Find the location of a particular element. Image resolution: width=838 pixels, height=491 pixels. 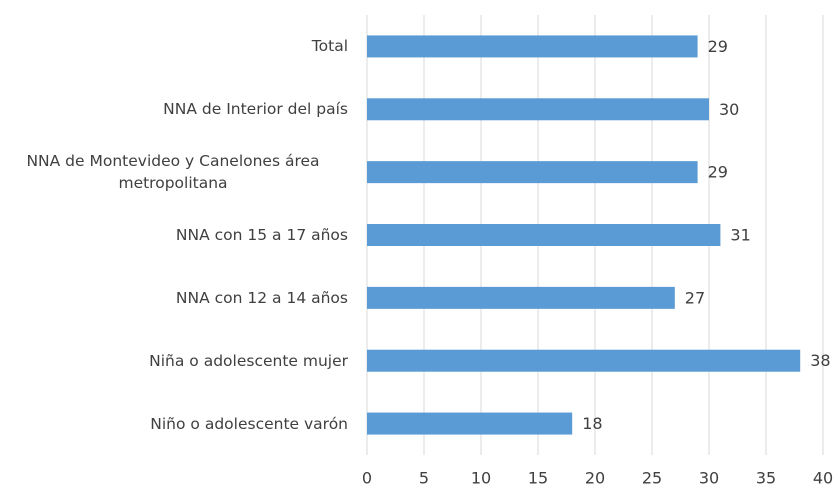

category-text: Niño o adolescente varón is located at coordinates (249, 423).